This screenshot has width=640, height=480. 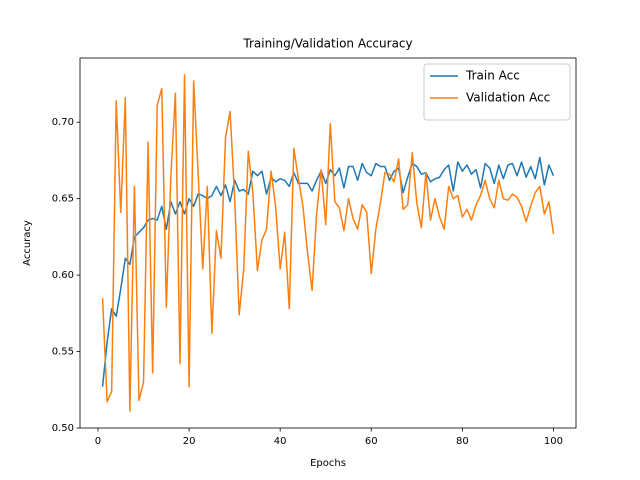 What do you see at coordinates (63, 122) in the screenshot?
I see `y-tick-label: 0.70` at bounding box center [63, 122].